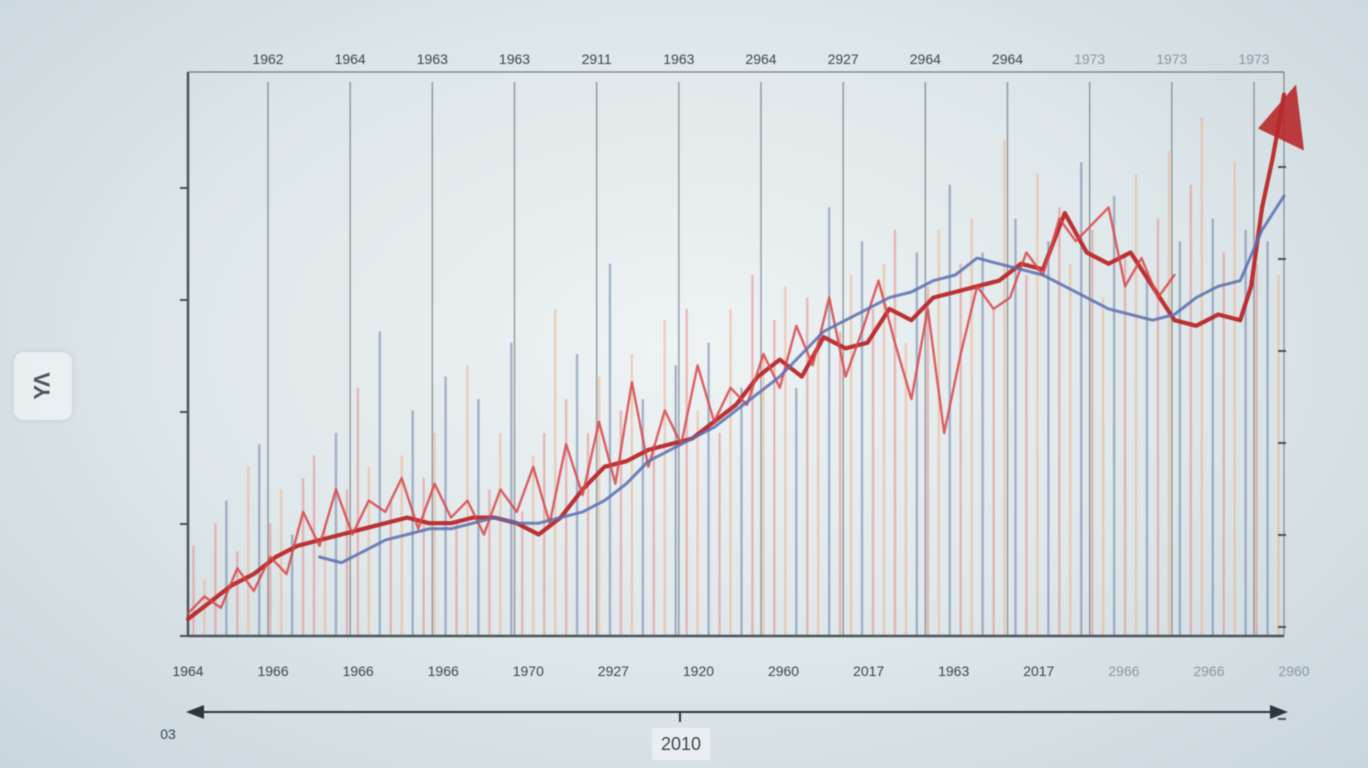 The image size is (1368, 768). Describe the element at coordinates (760, 59) in the screenshot. I see `top-tick-label-6: 2964` at that location.